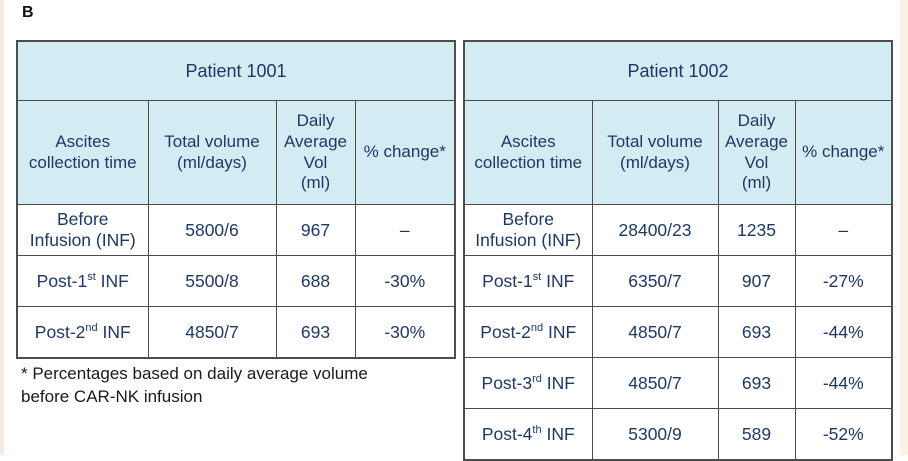 The width and height of the screenshot is (908, 461). I want to click on table-row: Post-1st INF 6350/7 907 -27%, so click(678, 281).